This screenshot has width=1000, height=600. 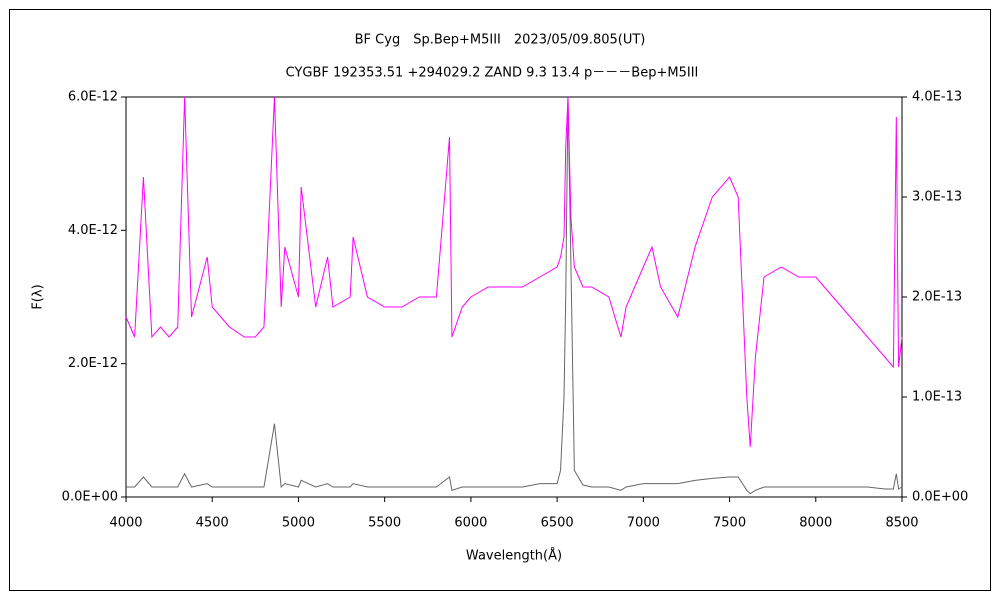 I want to click on x-tick-label: 7500, so click(x=729, y=523).